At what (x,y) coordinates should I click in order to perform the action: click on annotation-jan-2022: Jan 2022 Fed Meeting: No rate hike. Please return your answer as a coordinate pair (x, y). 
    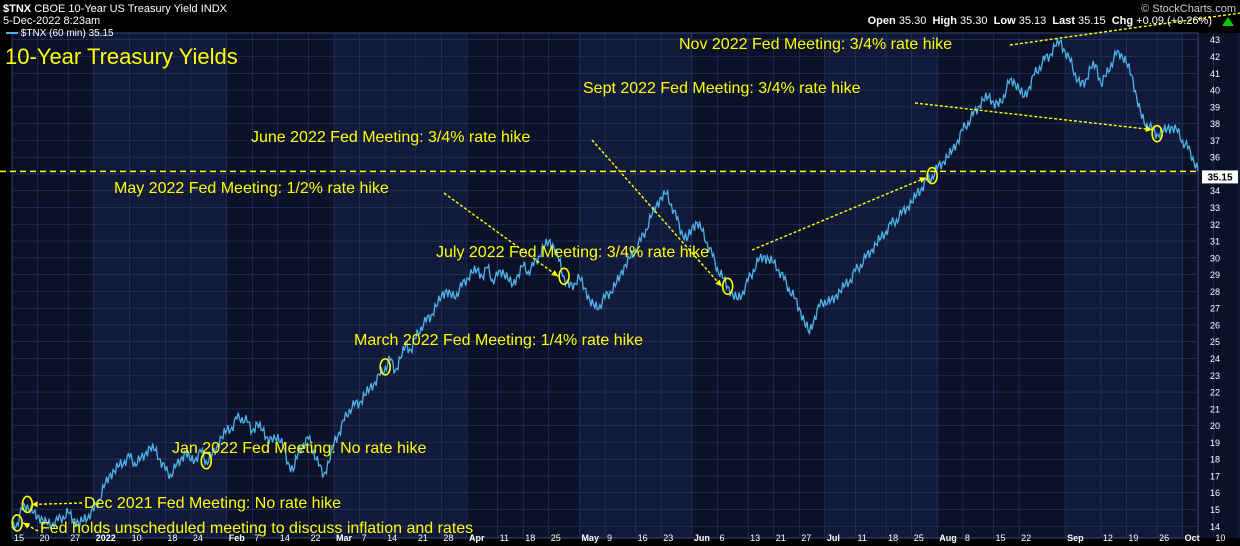
    Looking at the image, I should click on (299, 448).